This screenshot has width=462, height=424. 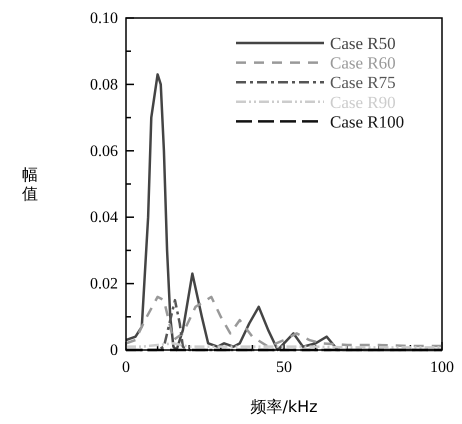 I want to click on y-tick-label: 0.08, so click(x=104, y=85).